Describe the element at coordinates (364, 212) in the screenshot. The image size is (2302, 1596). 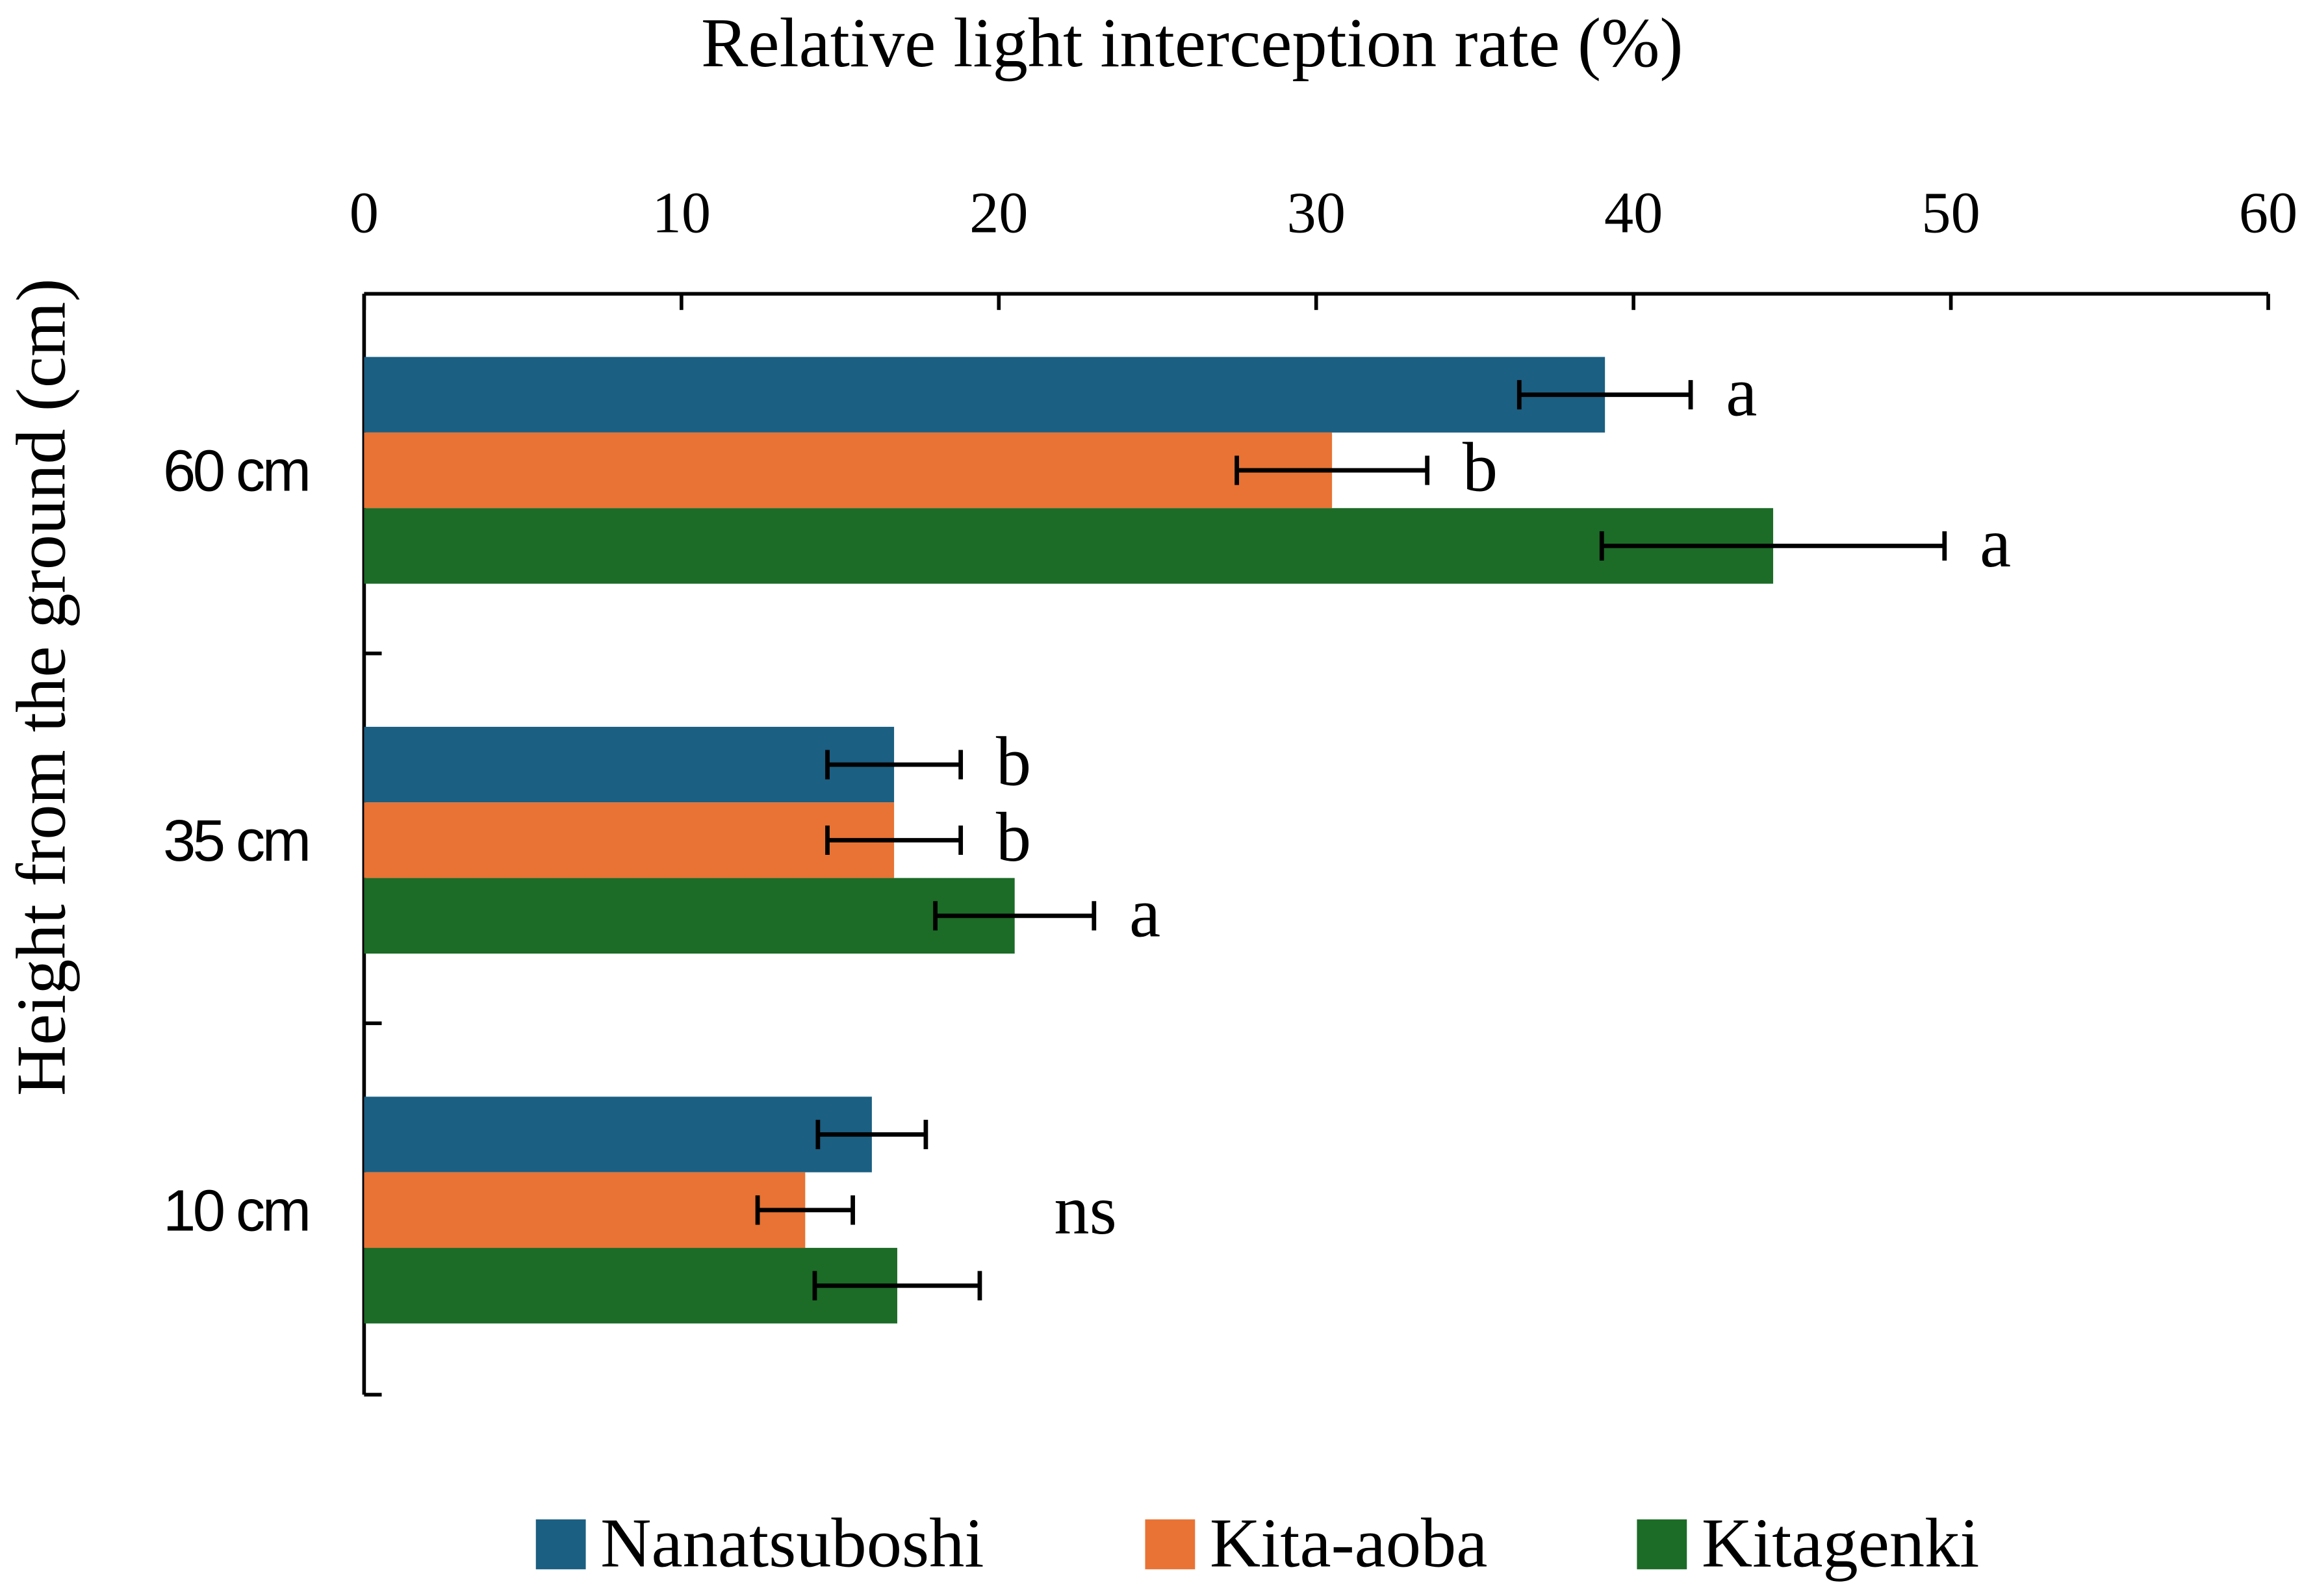
I see `x-tick-label: 0` at that location.